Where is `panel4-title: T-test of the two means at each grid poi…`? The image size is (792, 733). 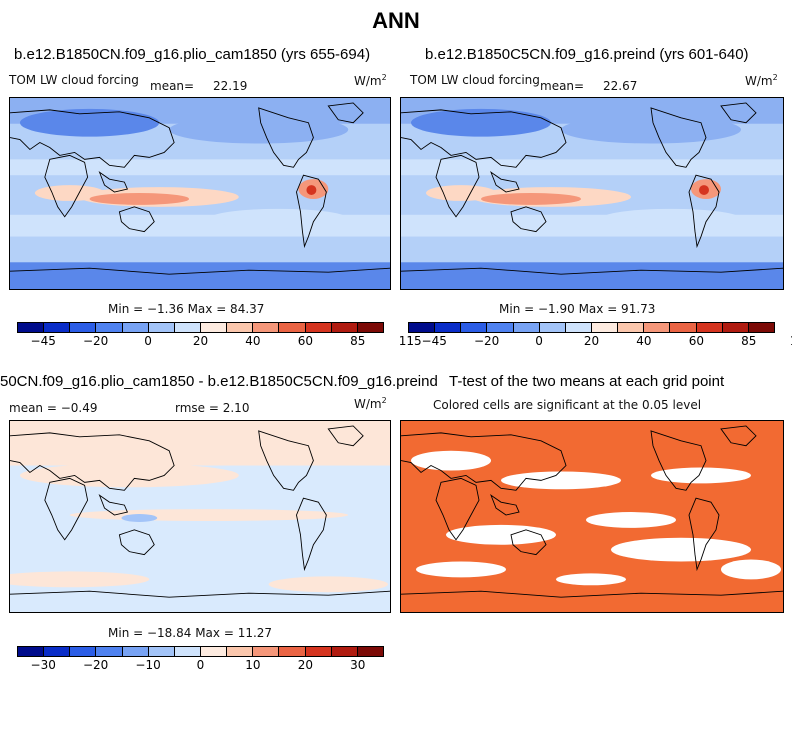 panel4-title: T-test of the two means at each grid poi… is located at coordinates (587, 381).